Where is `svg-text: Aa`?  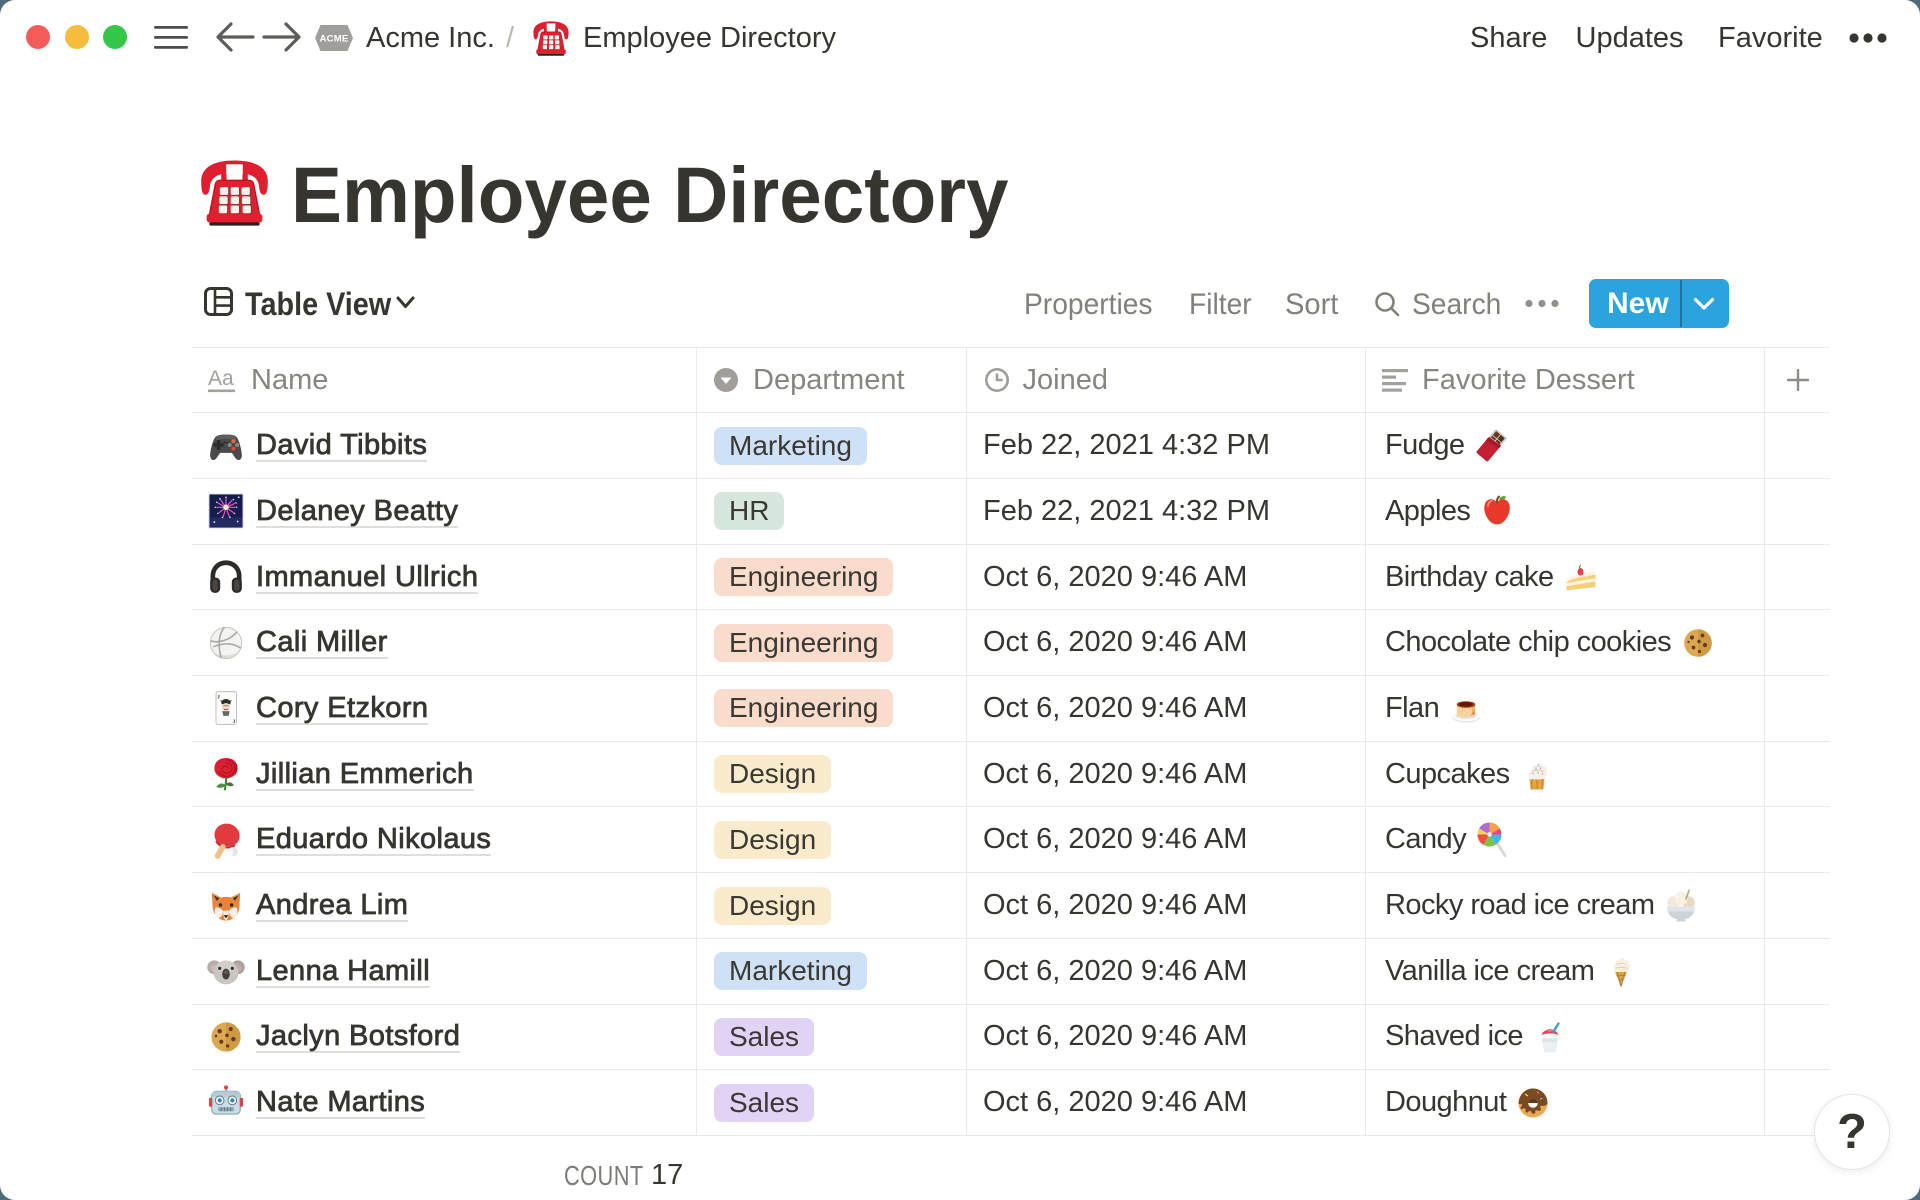 svg-text: Aa is located at coordinates (221, 378).